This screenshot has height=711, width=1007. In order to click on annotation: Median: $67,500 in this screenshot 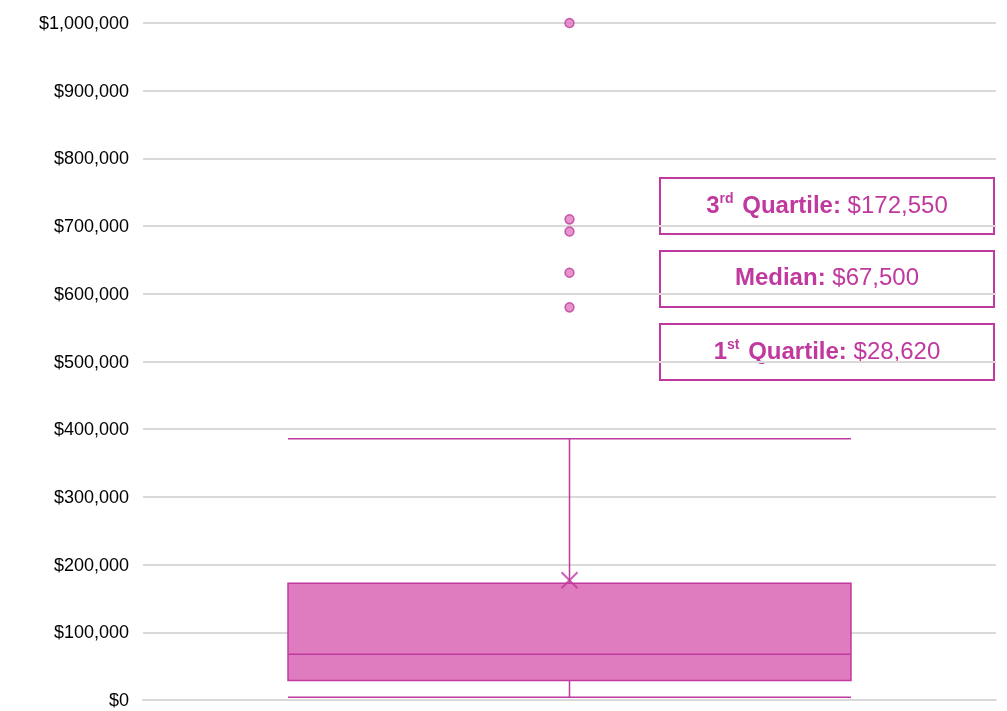, I will do `click(827, 276)`.